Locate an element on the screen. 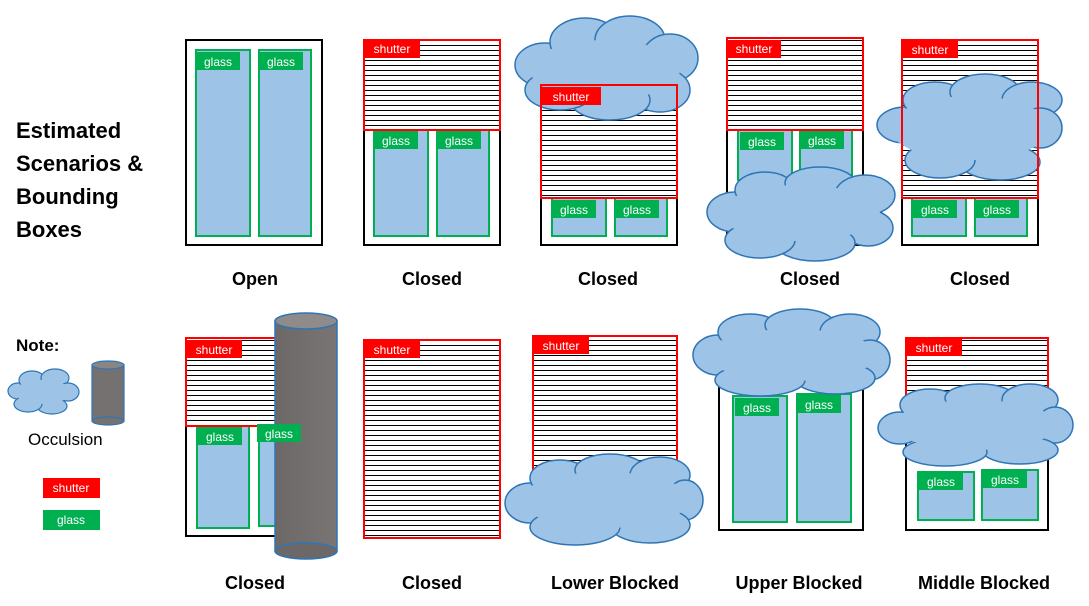 The width and height of the screenshot is (1089, 606). legend-occlusion: Occulsion is located at coordinates (65, 439).